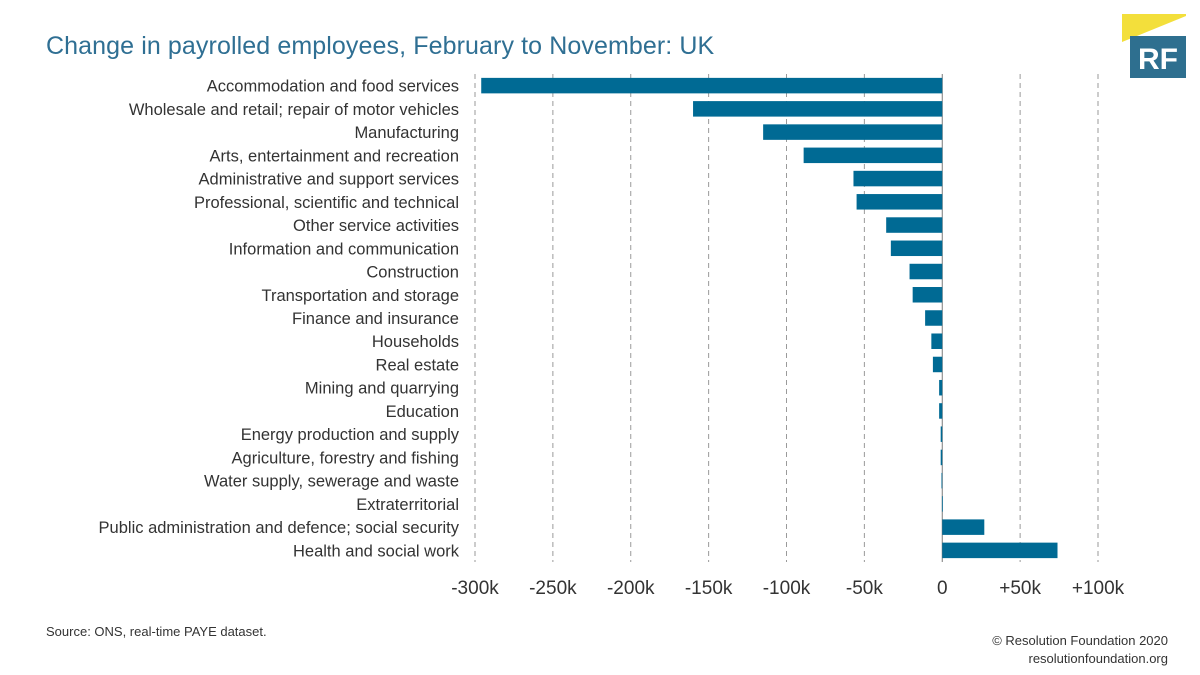 The width and height of the screenshot is (1200, 675). What do you see at coordinates (553, 588) in the screenshot?
I see `x-tick-label: -250k` at bounding box center [553, 588].